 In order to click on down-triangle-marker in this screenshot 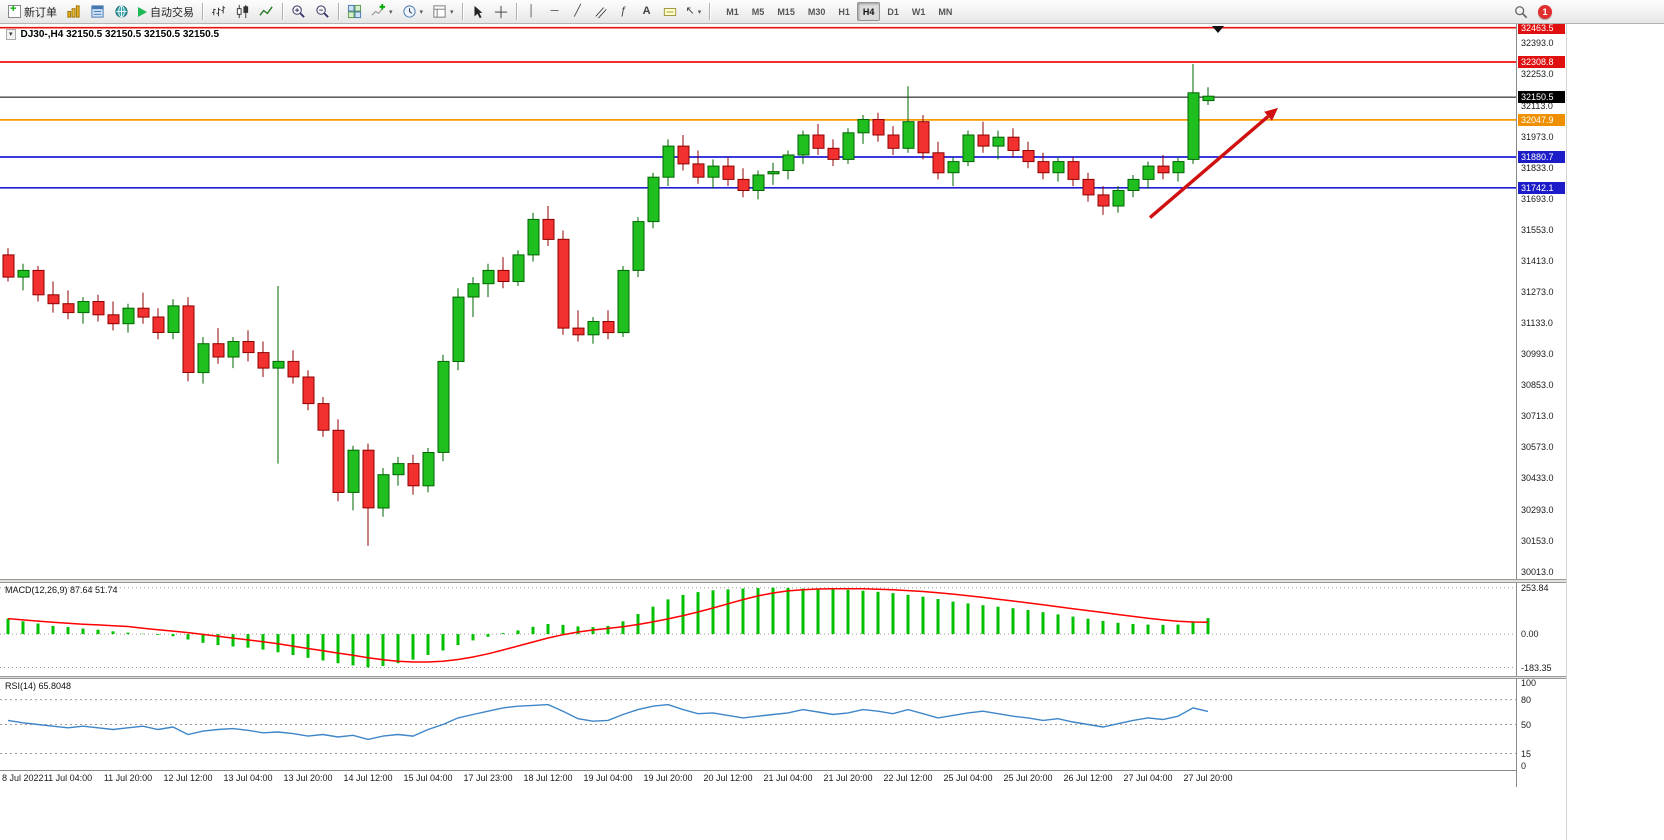, I will do `click(1218, 29)`.